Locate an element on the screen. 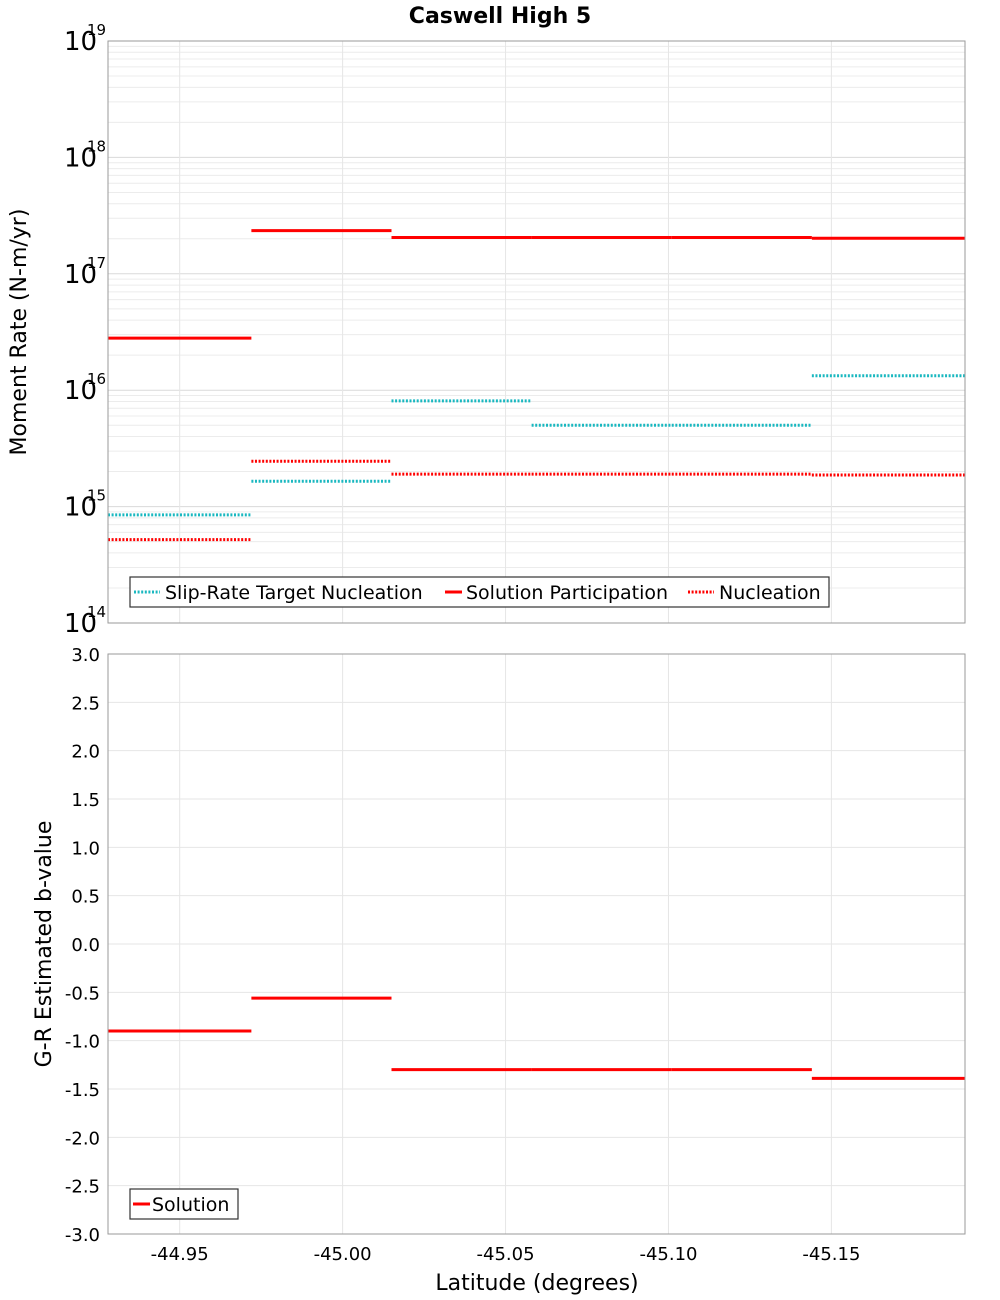 The image size is (1000, 1300). x-tick-label: -45.10 is located at coordinates (668, 1254).